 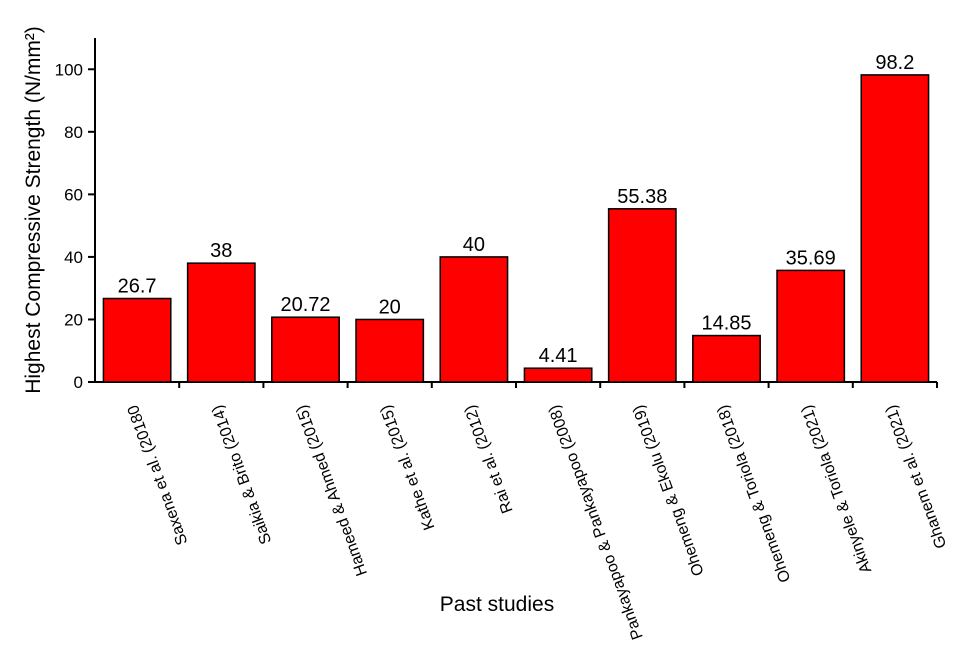 I want to click on x-tick-label: Rai et al. (2012), so click(x=489, y=459).